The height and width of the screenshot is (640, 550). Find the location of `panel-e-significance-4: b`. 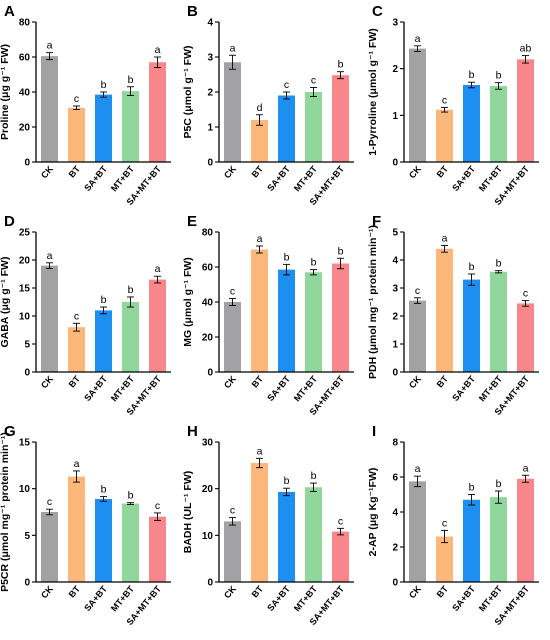

panel-e-significance-4: b is located at coordinates (314, 263).